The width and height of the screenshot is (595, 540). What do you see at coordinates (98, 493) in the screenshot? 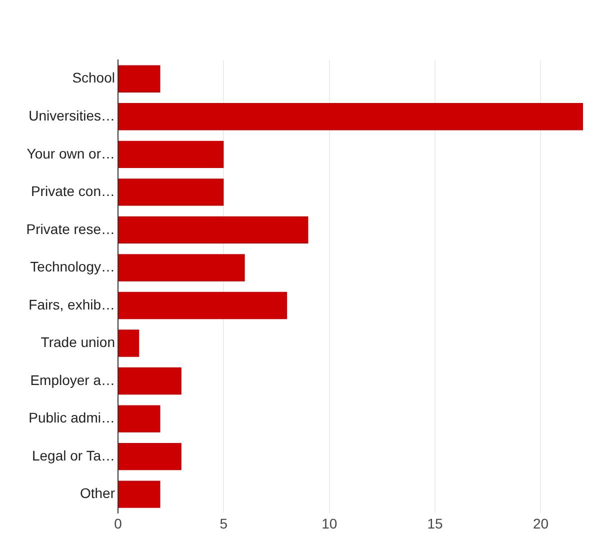
I see `y-tick-label: Other` at bounding box center [98, 493].